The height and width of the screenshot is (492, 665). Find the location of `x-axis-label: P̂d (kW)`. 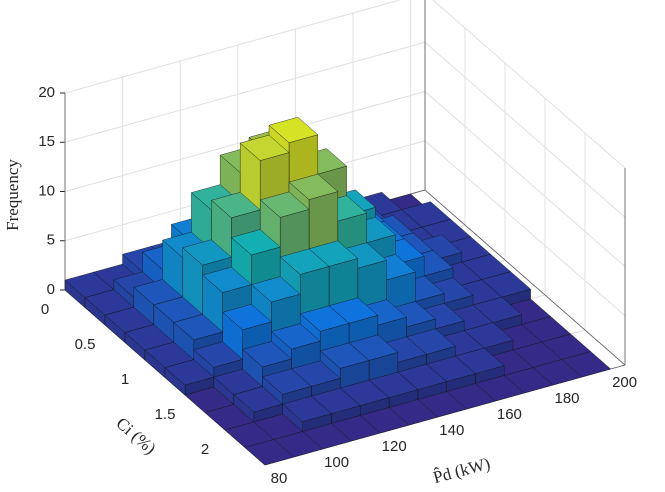

x-axis-label: P̂d (kW) is located at coordinates (461, 470).